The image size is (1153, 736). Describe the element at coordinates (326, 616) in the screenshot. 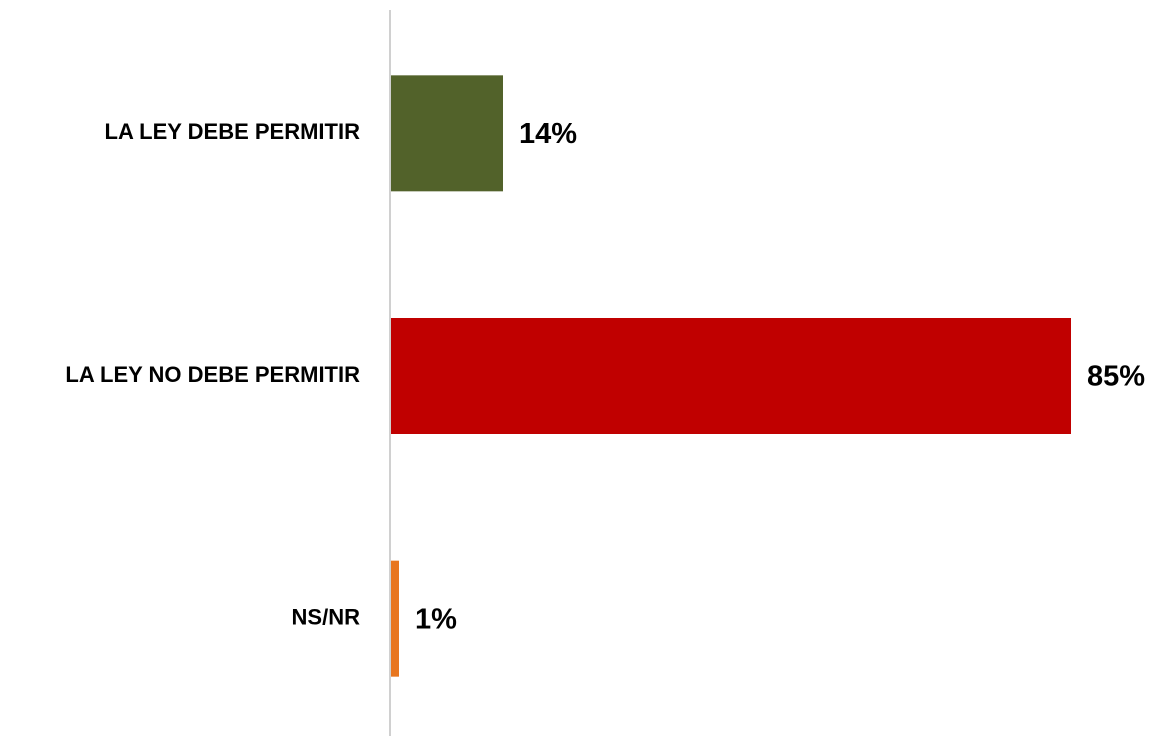

I see `category-label: NS/NR` at that location.